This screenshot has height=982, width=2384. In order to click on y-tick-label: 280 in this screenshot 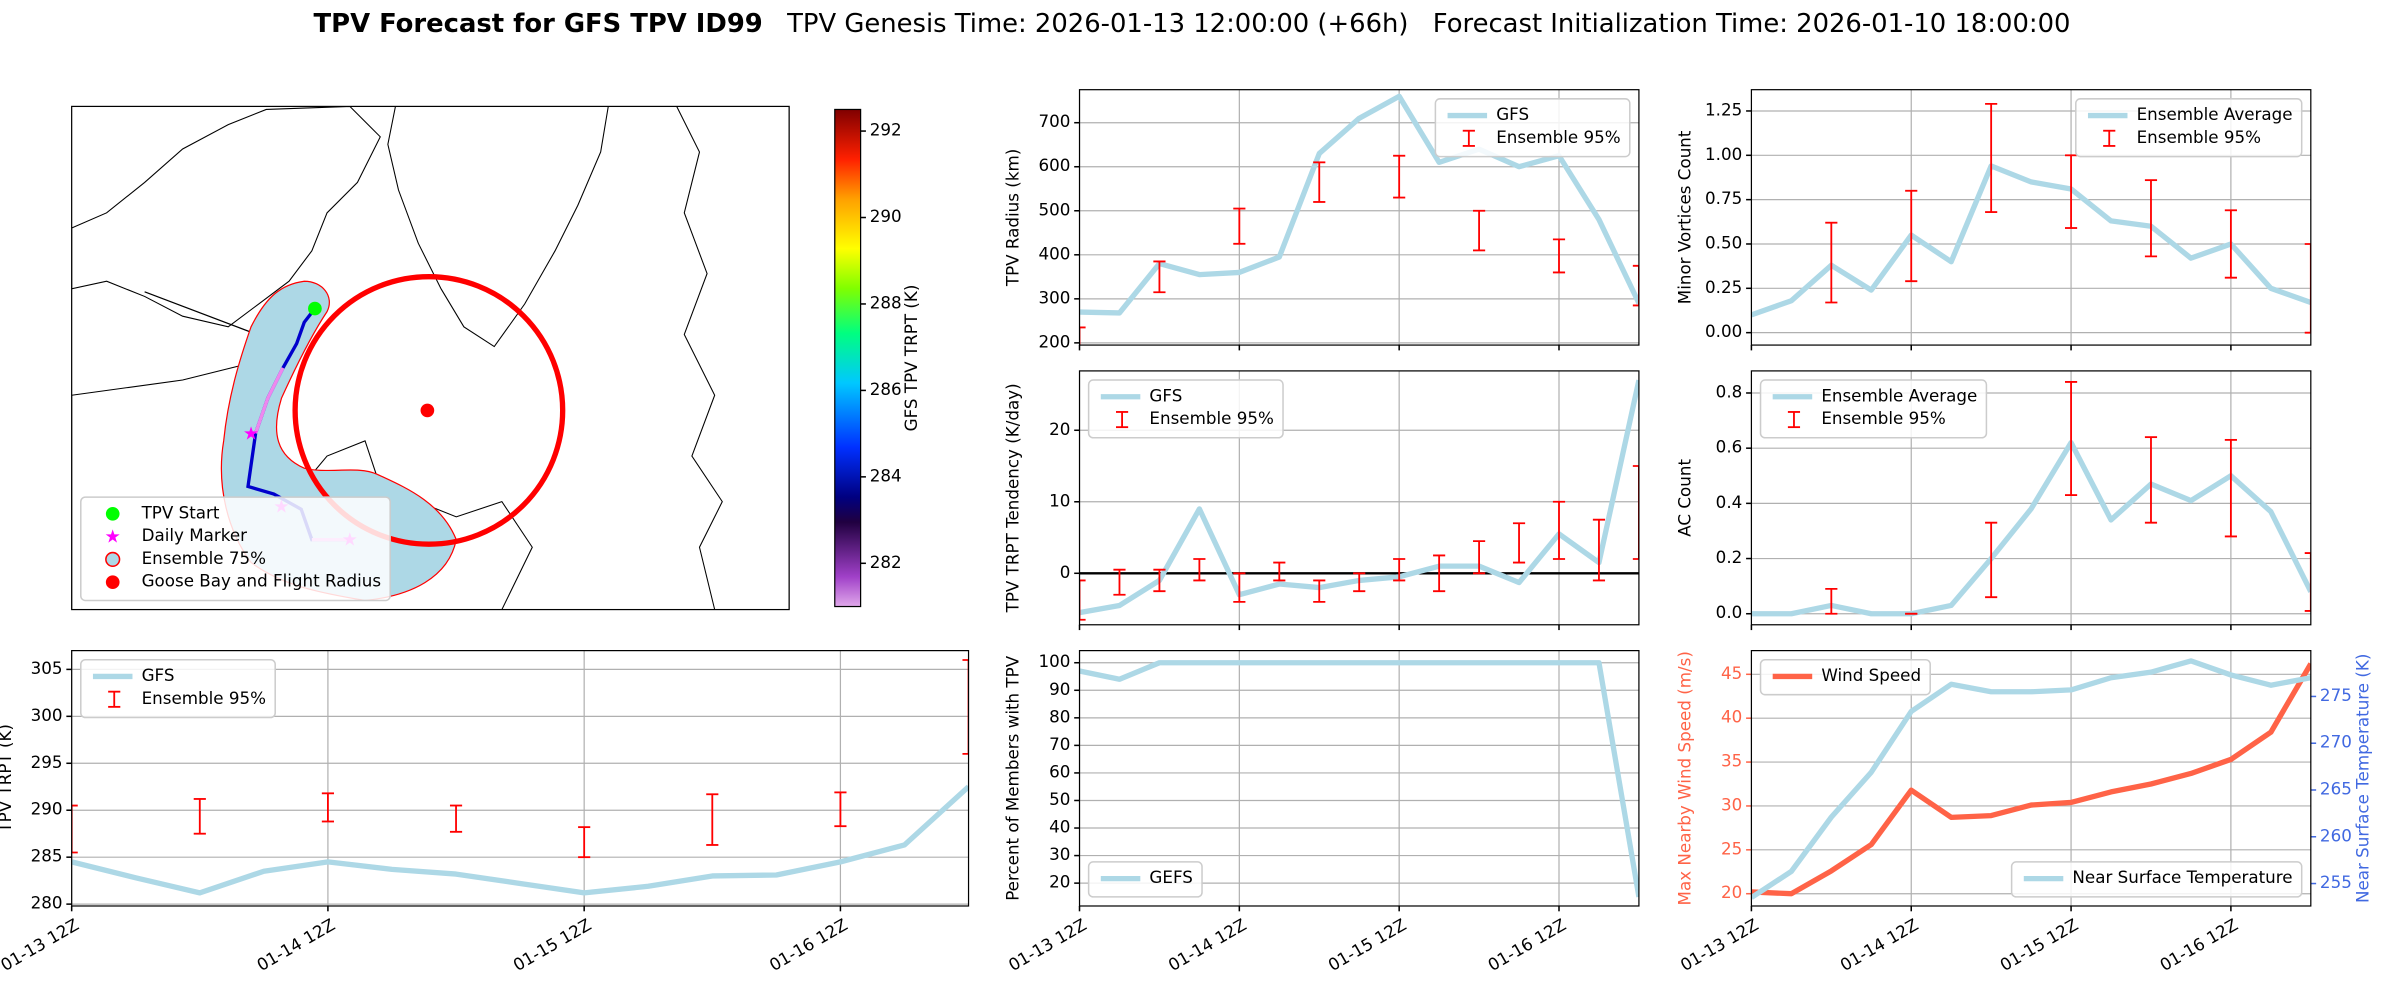, I will do `click(47, 903)`.